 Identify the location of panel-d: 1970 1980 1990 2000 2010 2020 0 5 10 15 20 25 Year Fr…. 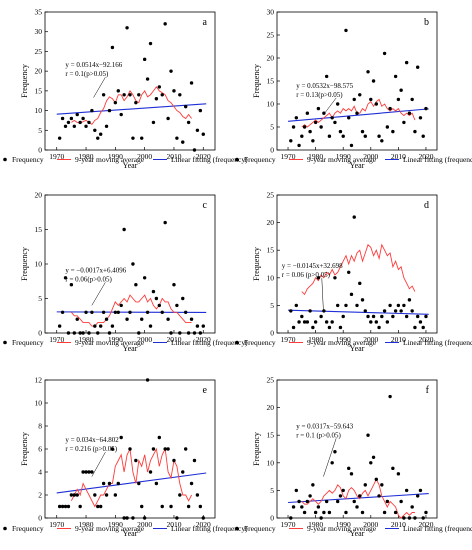
(353, 272).